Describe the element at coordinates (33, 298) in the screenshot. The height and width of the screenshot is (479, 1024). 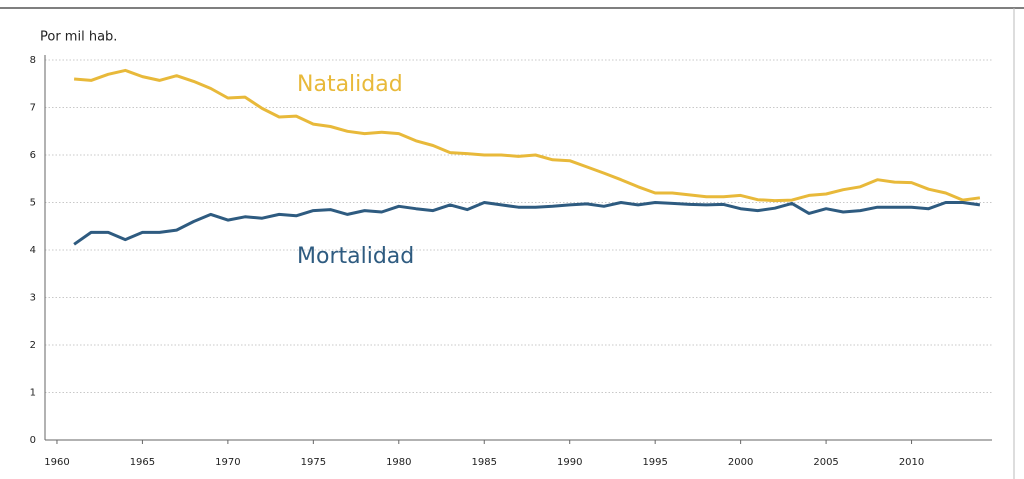
I see `y-tick-label: 3` at that location.